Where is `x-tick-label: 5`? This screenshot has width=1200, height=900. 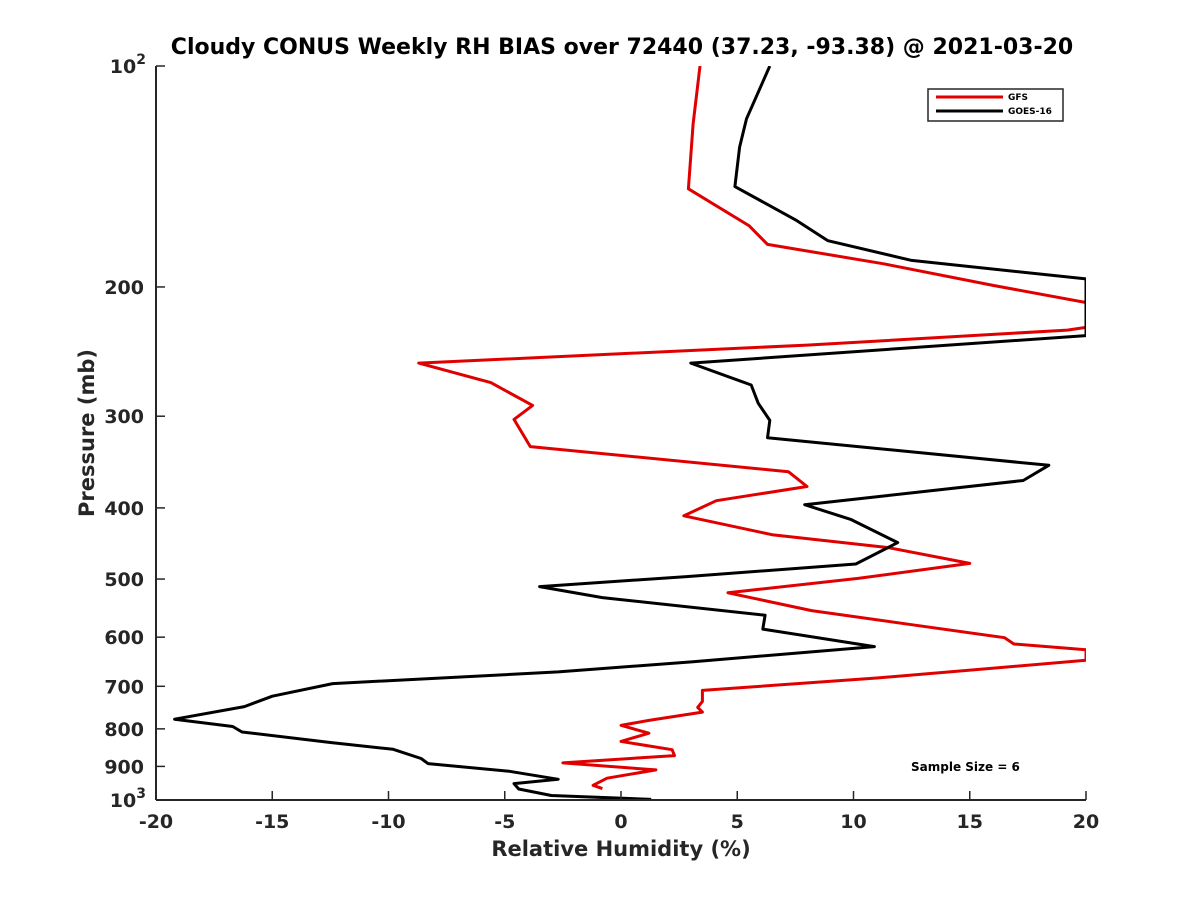
x-tick-label: 5 is located at coordinates (737, 822).